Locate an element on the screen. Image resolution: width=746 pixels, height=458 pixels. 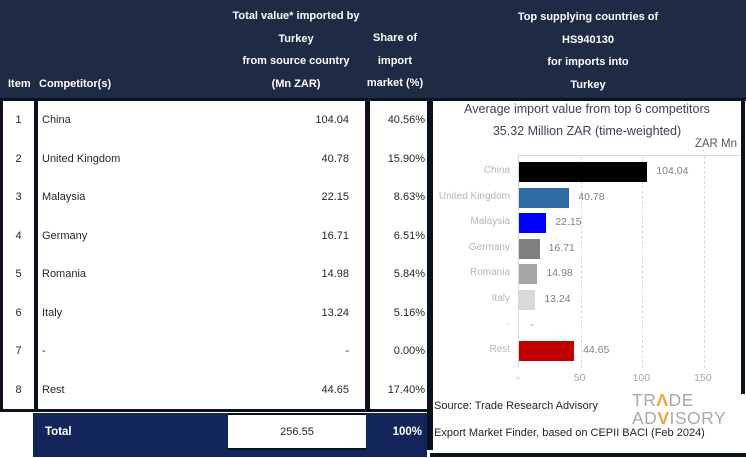
competitor-cell: Malaysia 22.15 is located at coordinates (204, 197).